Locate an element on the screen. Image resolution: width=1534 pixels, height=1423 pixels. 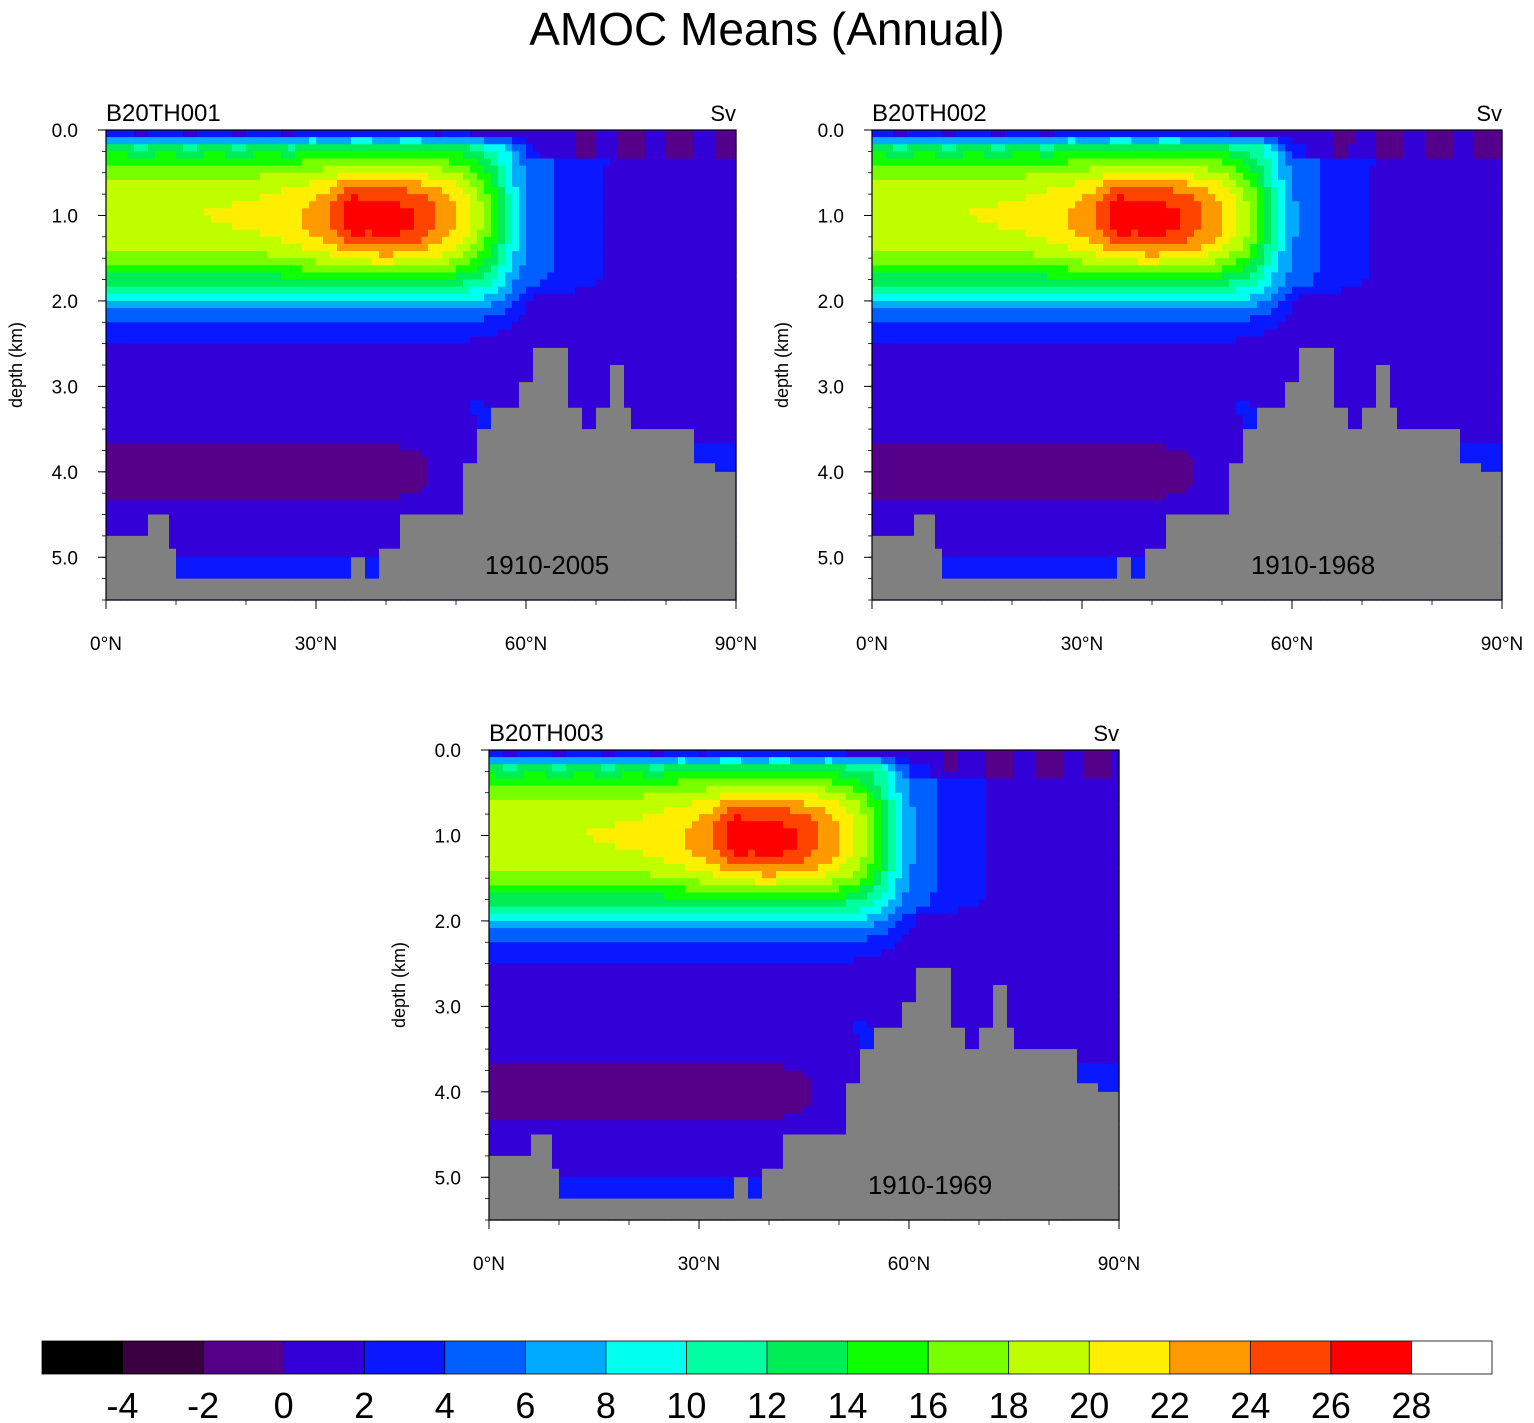
colorbar-label: -2 is located at coordinates (203, 1404).